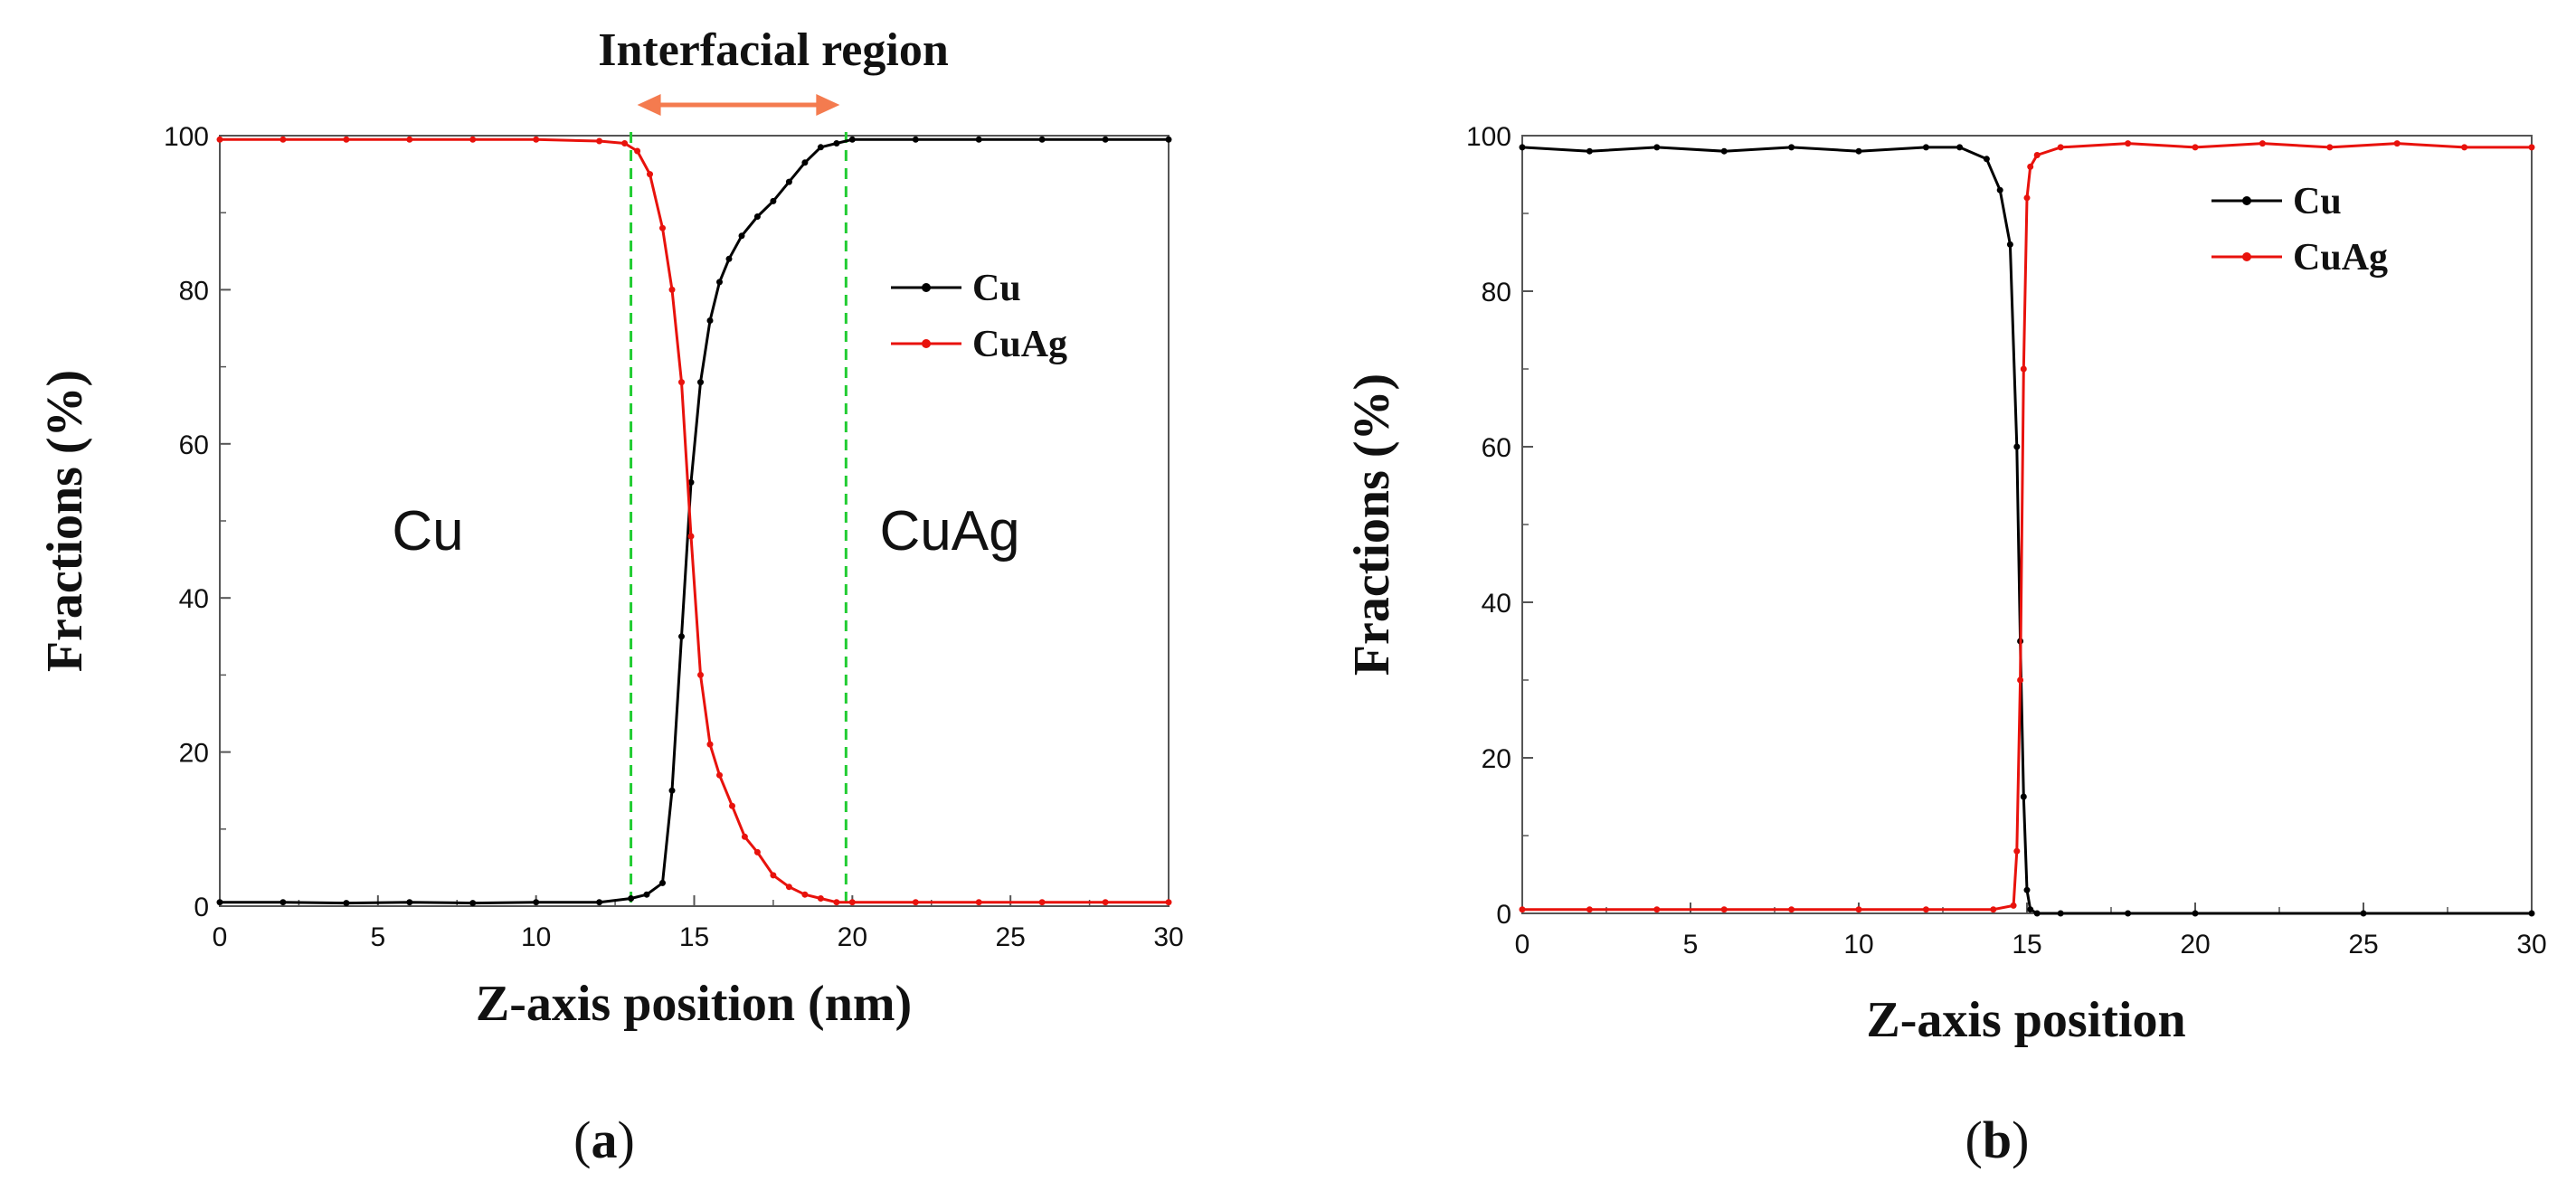  I want to click on panel-b-legend: Cu CuAg, so click(2299, 230).